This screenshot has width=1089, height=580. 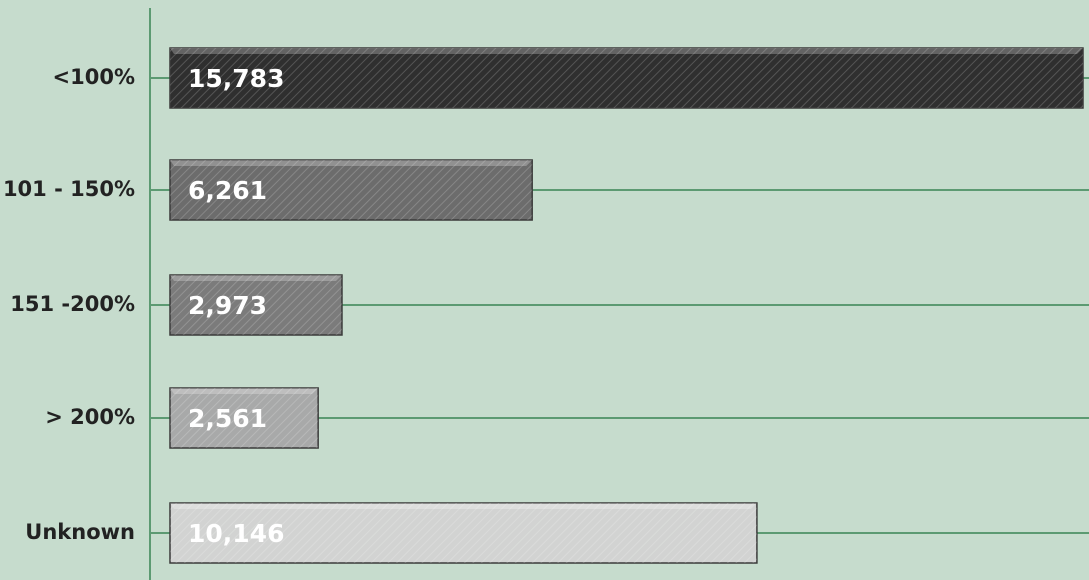 What do you see at coordinates (80, 532) in the screenshot?
I see `y-tick-label: Unknown` at bounding box center [80, 532].